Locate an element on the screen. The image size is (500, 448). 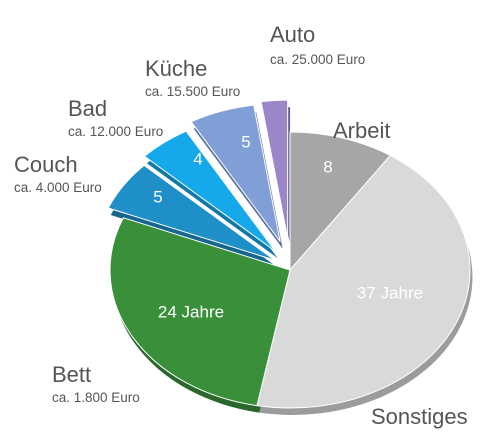
pie-slice-auto is located at coordinates (274, 169).